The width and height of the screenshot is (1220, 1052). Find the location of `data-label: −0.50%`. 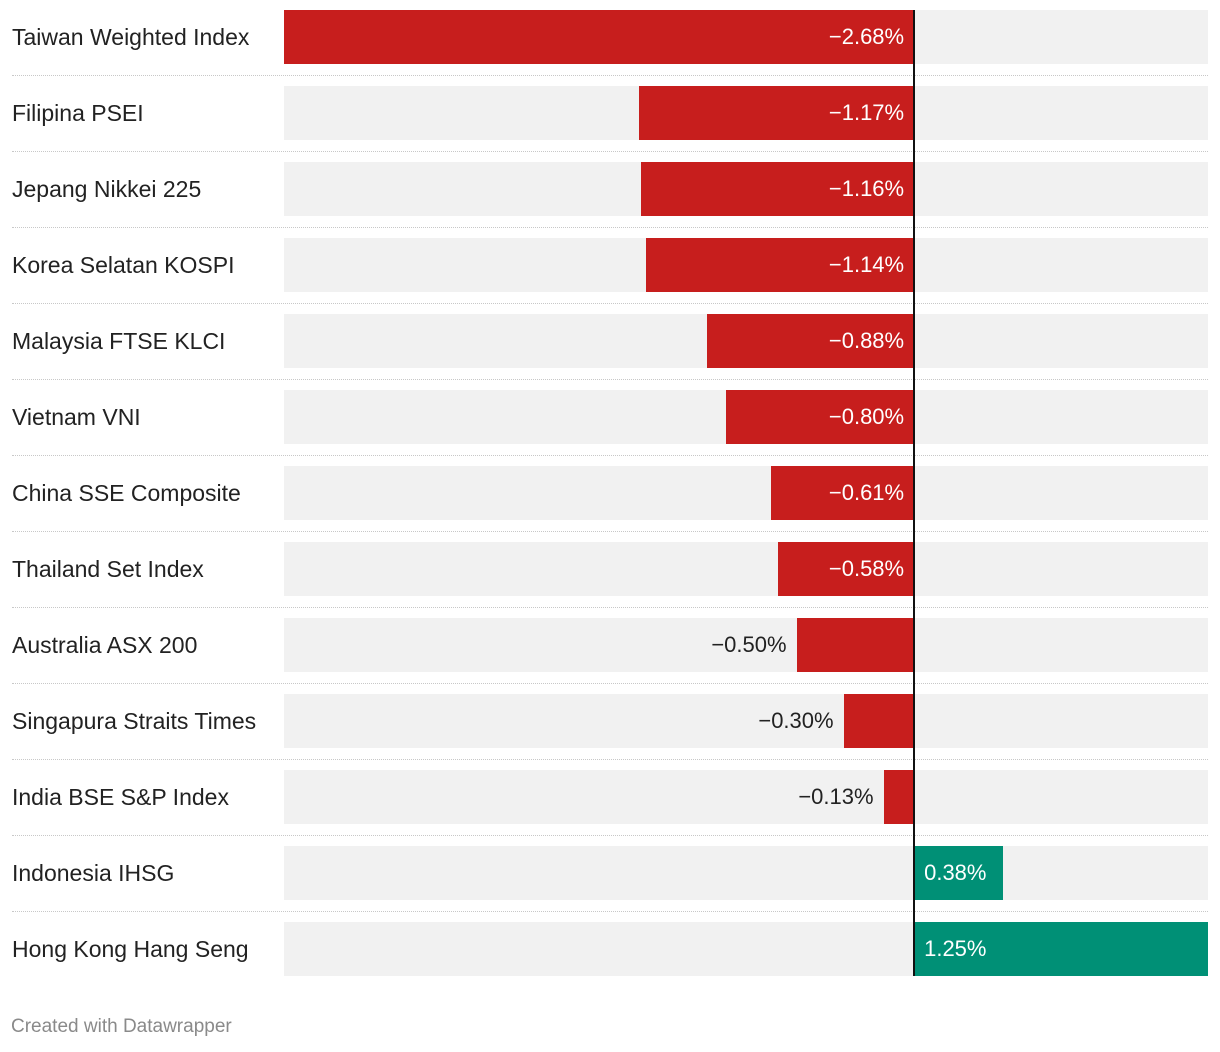

data-label: −0.50% is located at coordinates (749, 644).